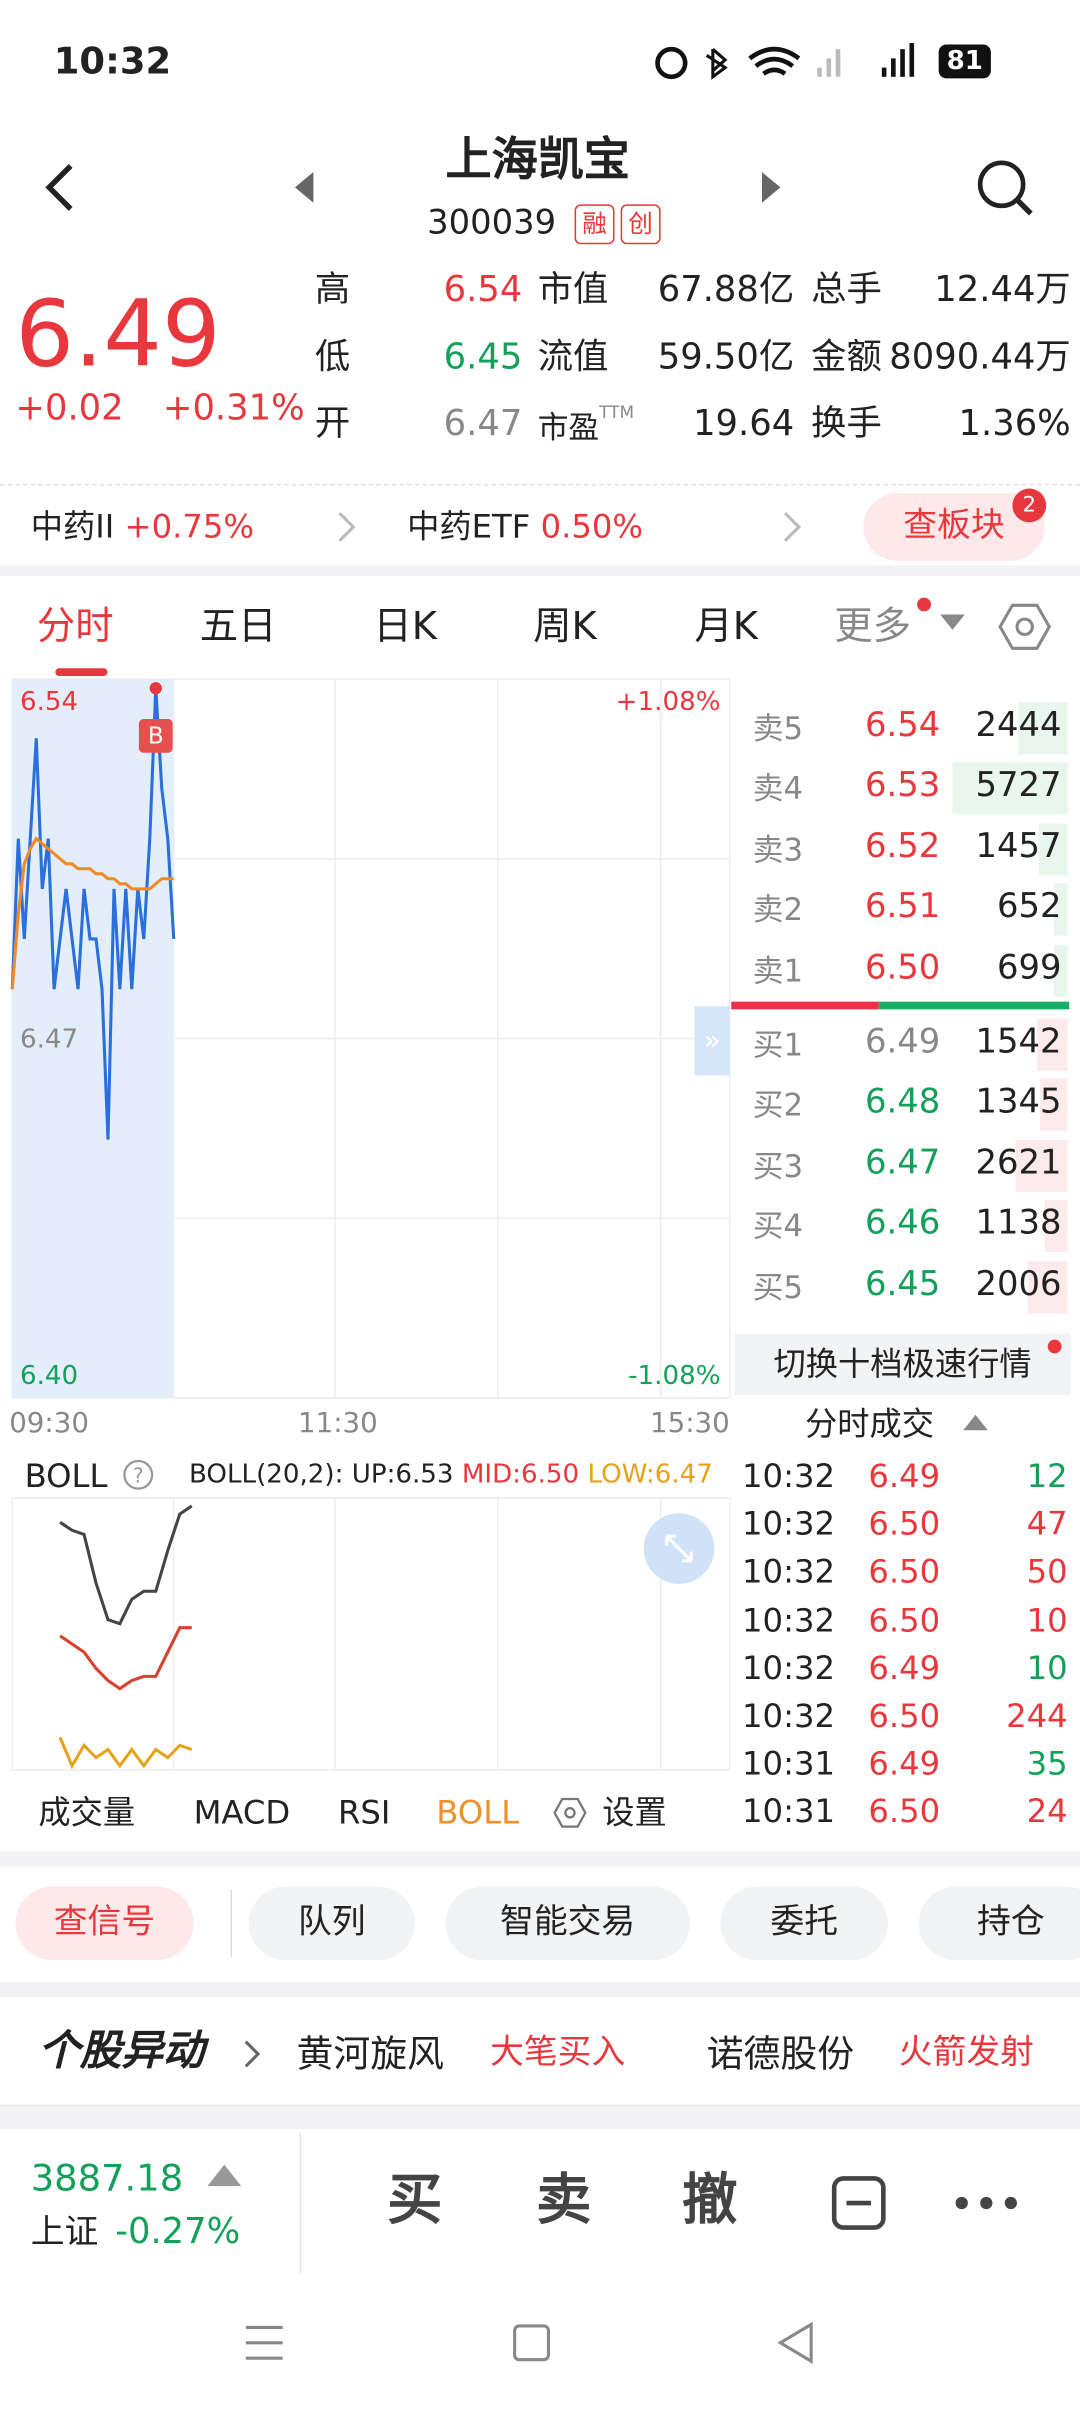 The height and width of the screenshot is (2412, 1080). What do you see at coordinates (483, 290) in the screenshot?
I see `stat-value: 6.54` at bounding box center [483, 290].